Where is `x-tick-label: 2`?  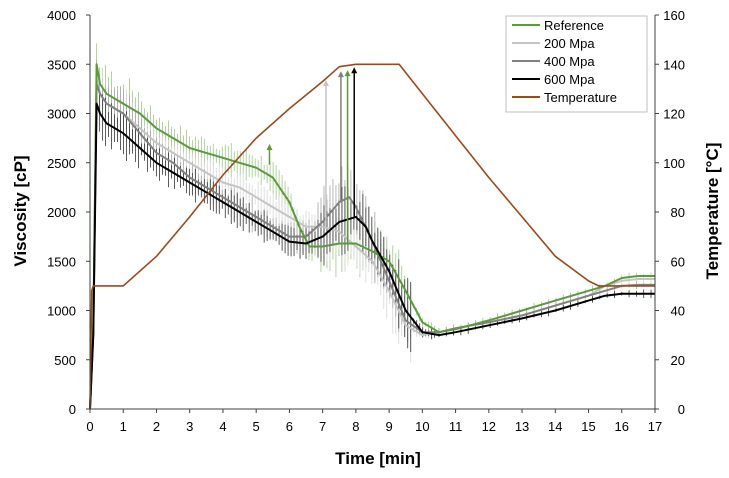
x-tick-label: 2 is located at coordinates (156, 426).